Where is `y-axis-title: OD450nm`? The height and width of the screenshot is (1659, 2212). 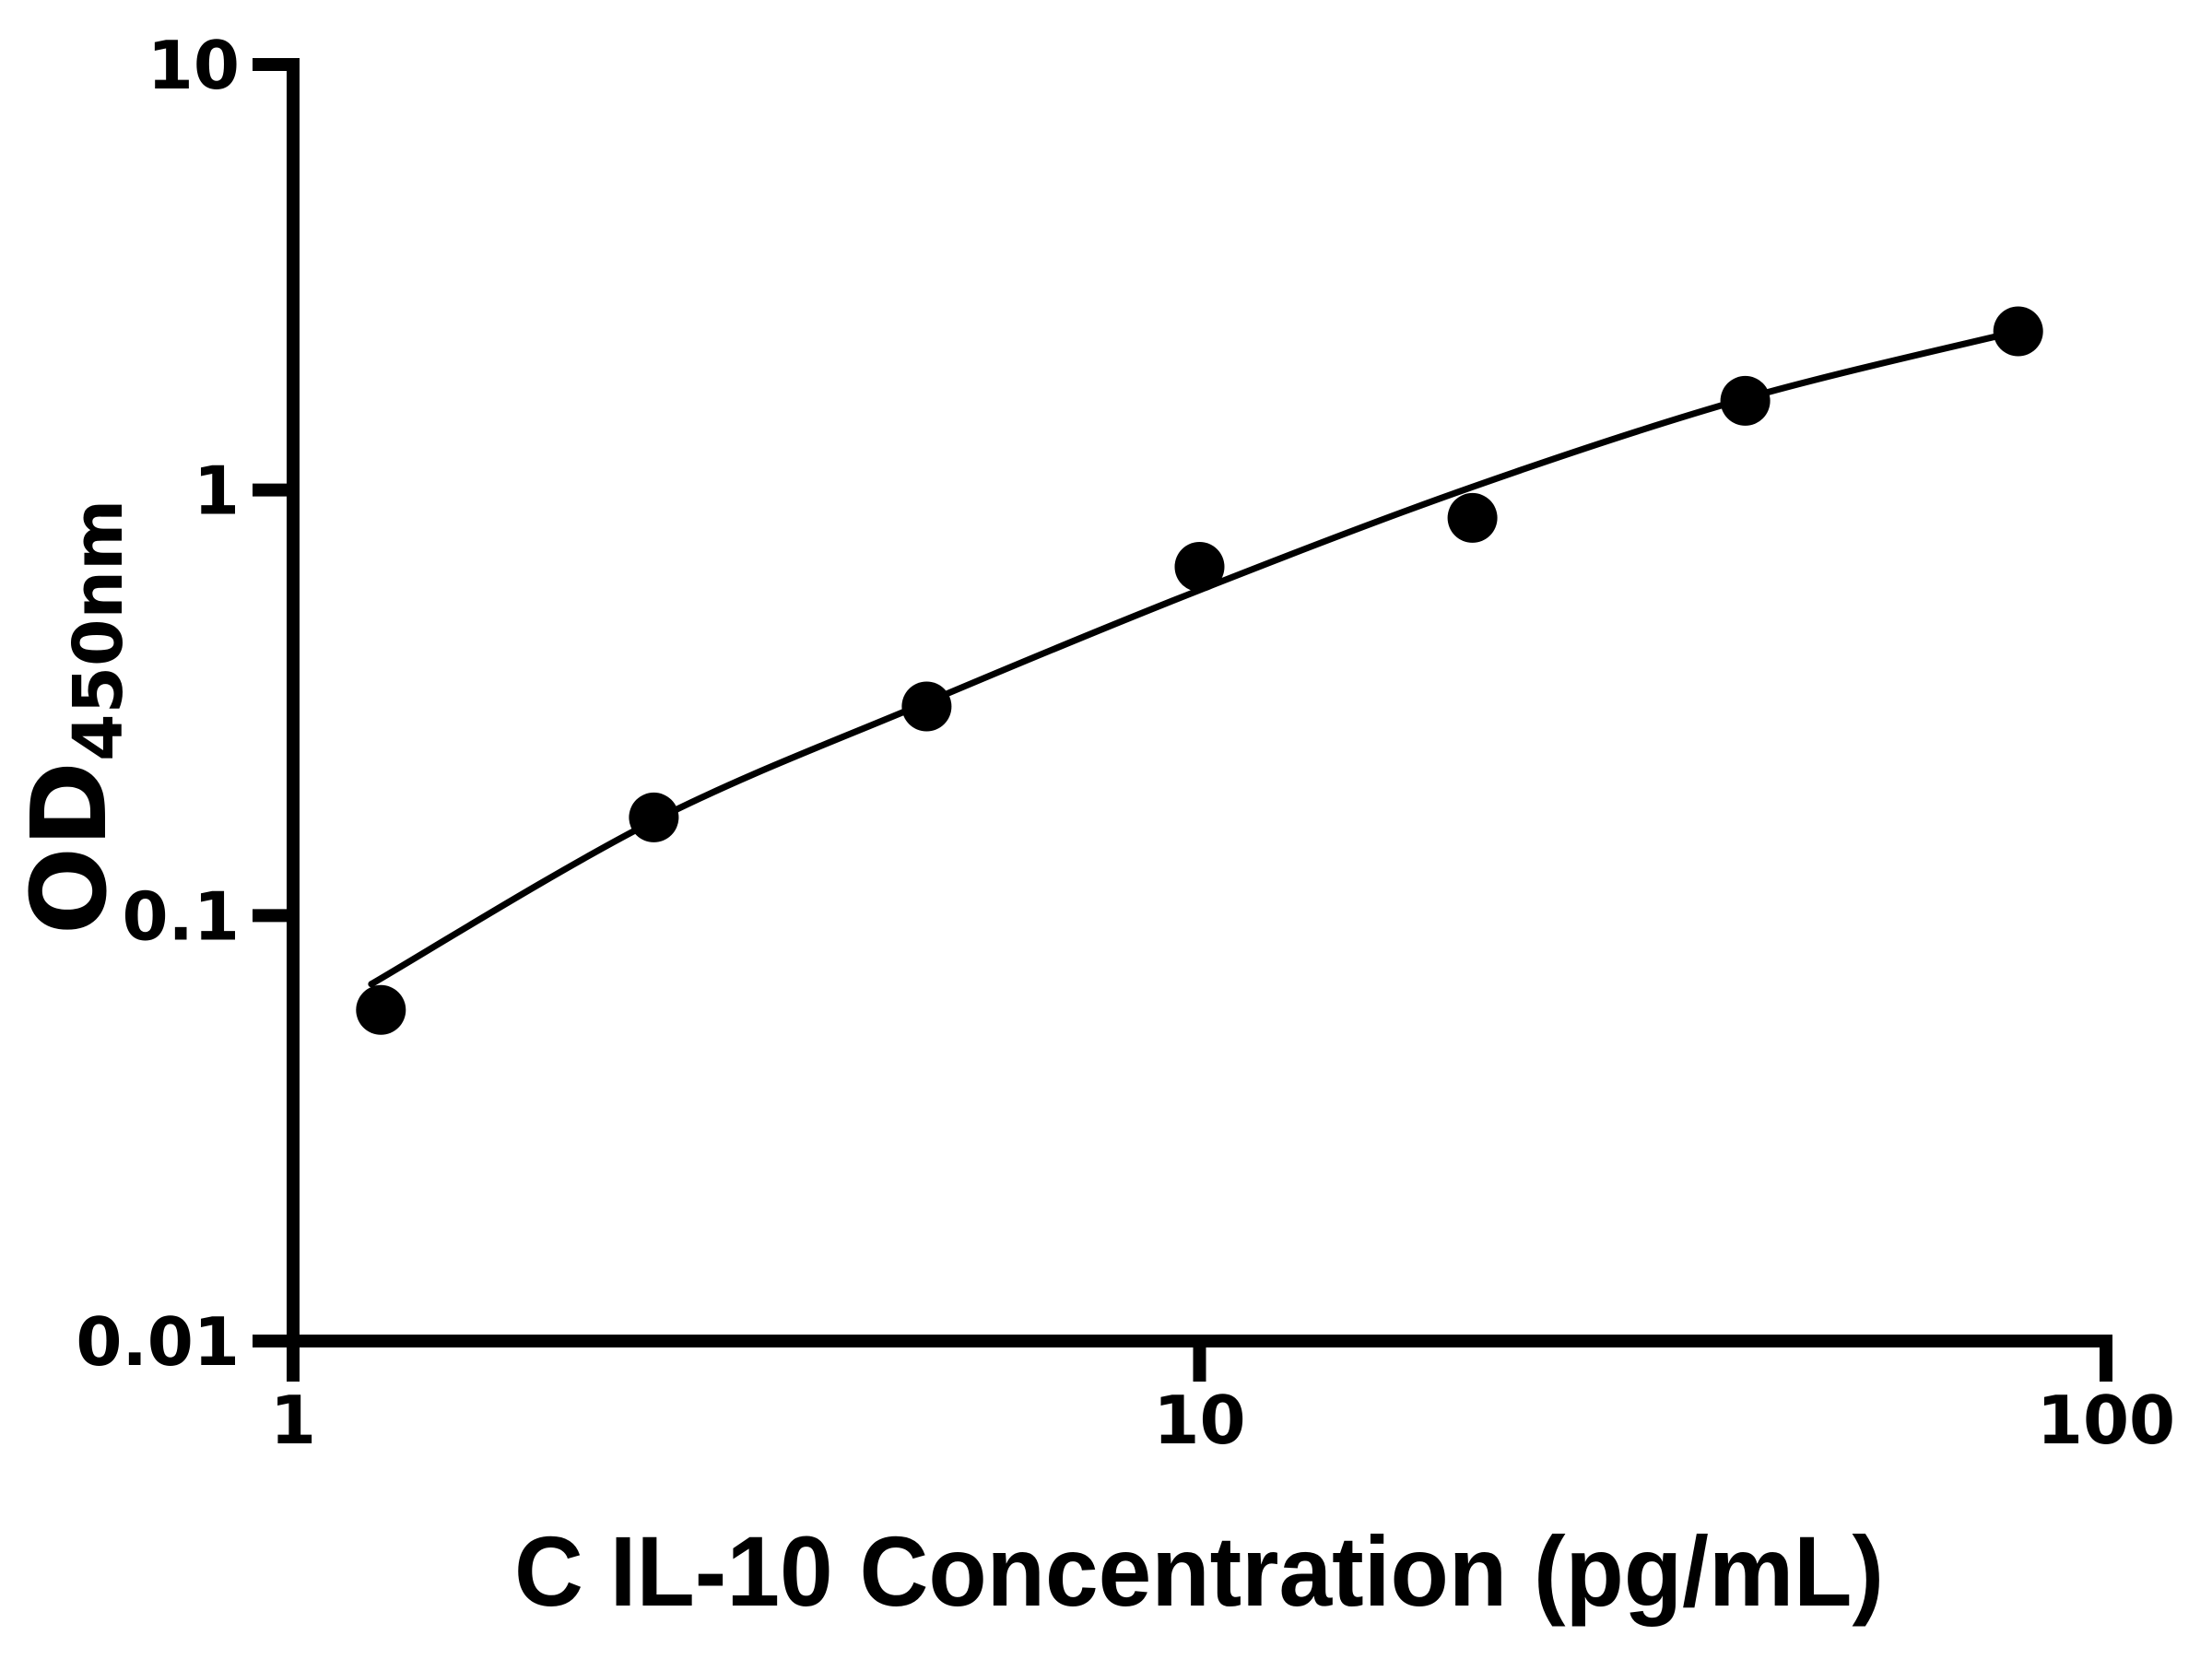 y-axis-title: OD450nm is located at coordinates (74, 717).